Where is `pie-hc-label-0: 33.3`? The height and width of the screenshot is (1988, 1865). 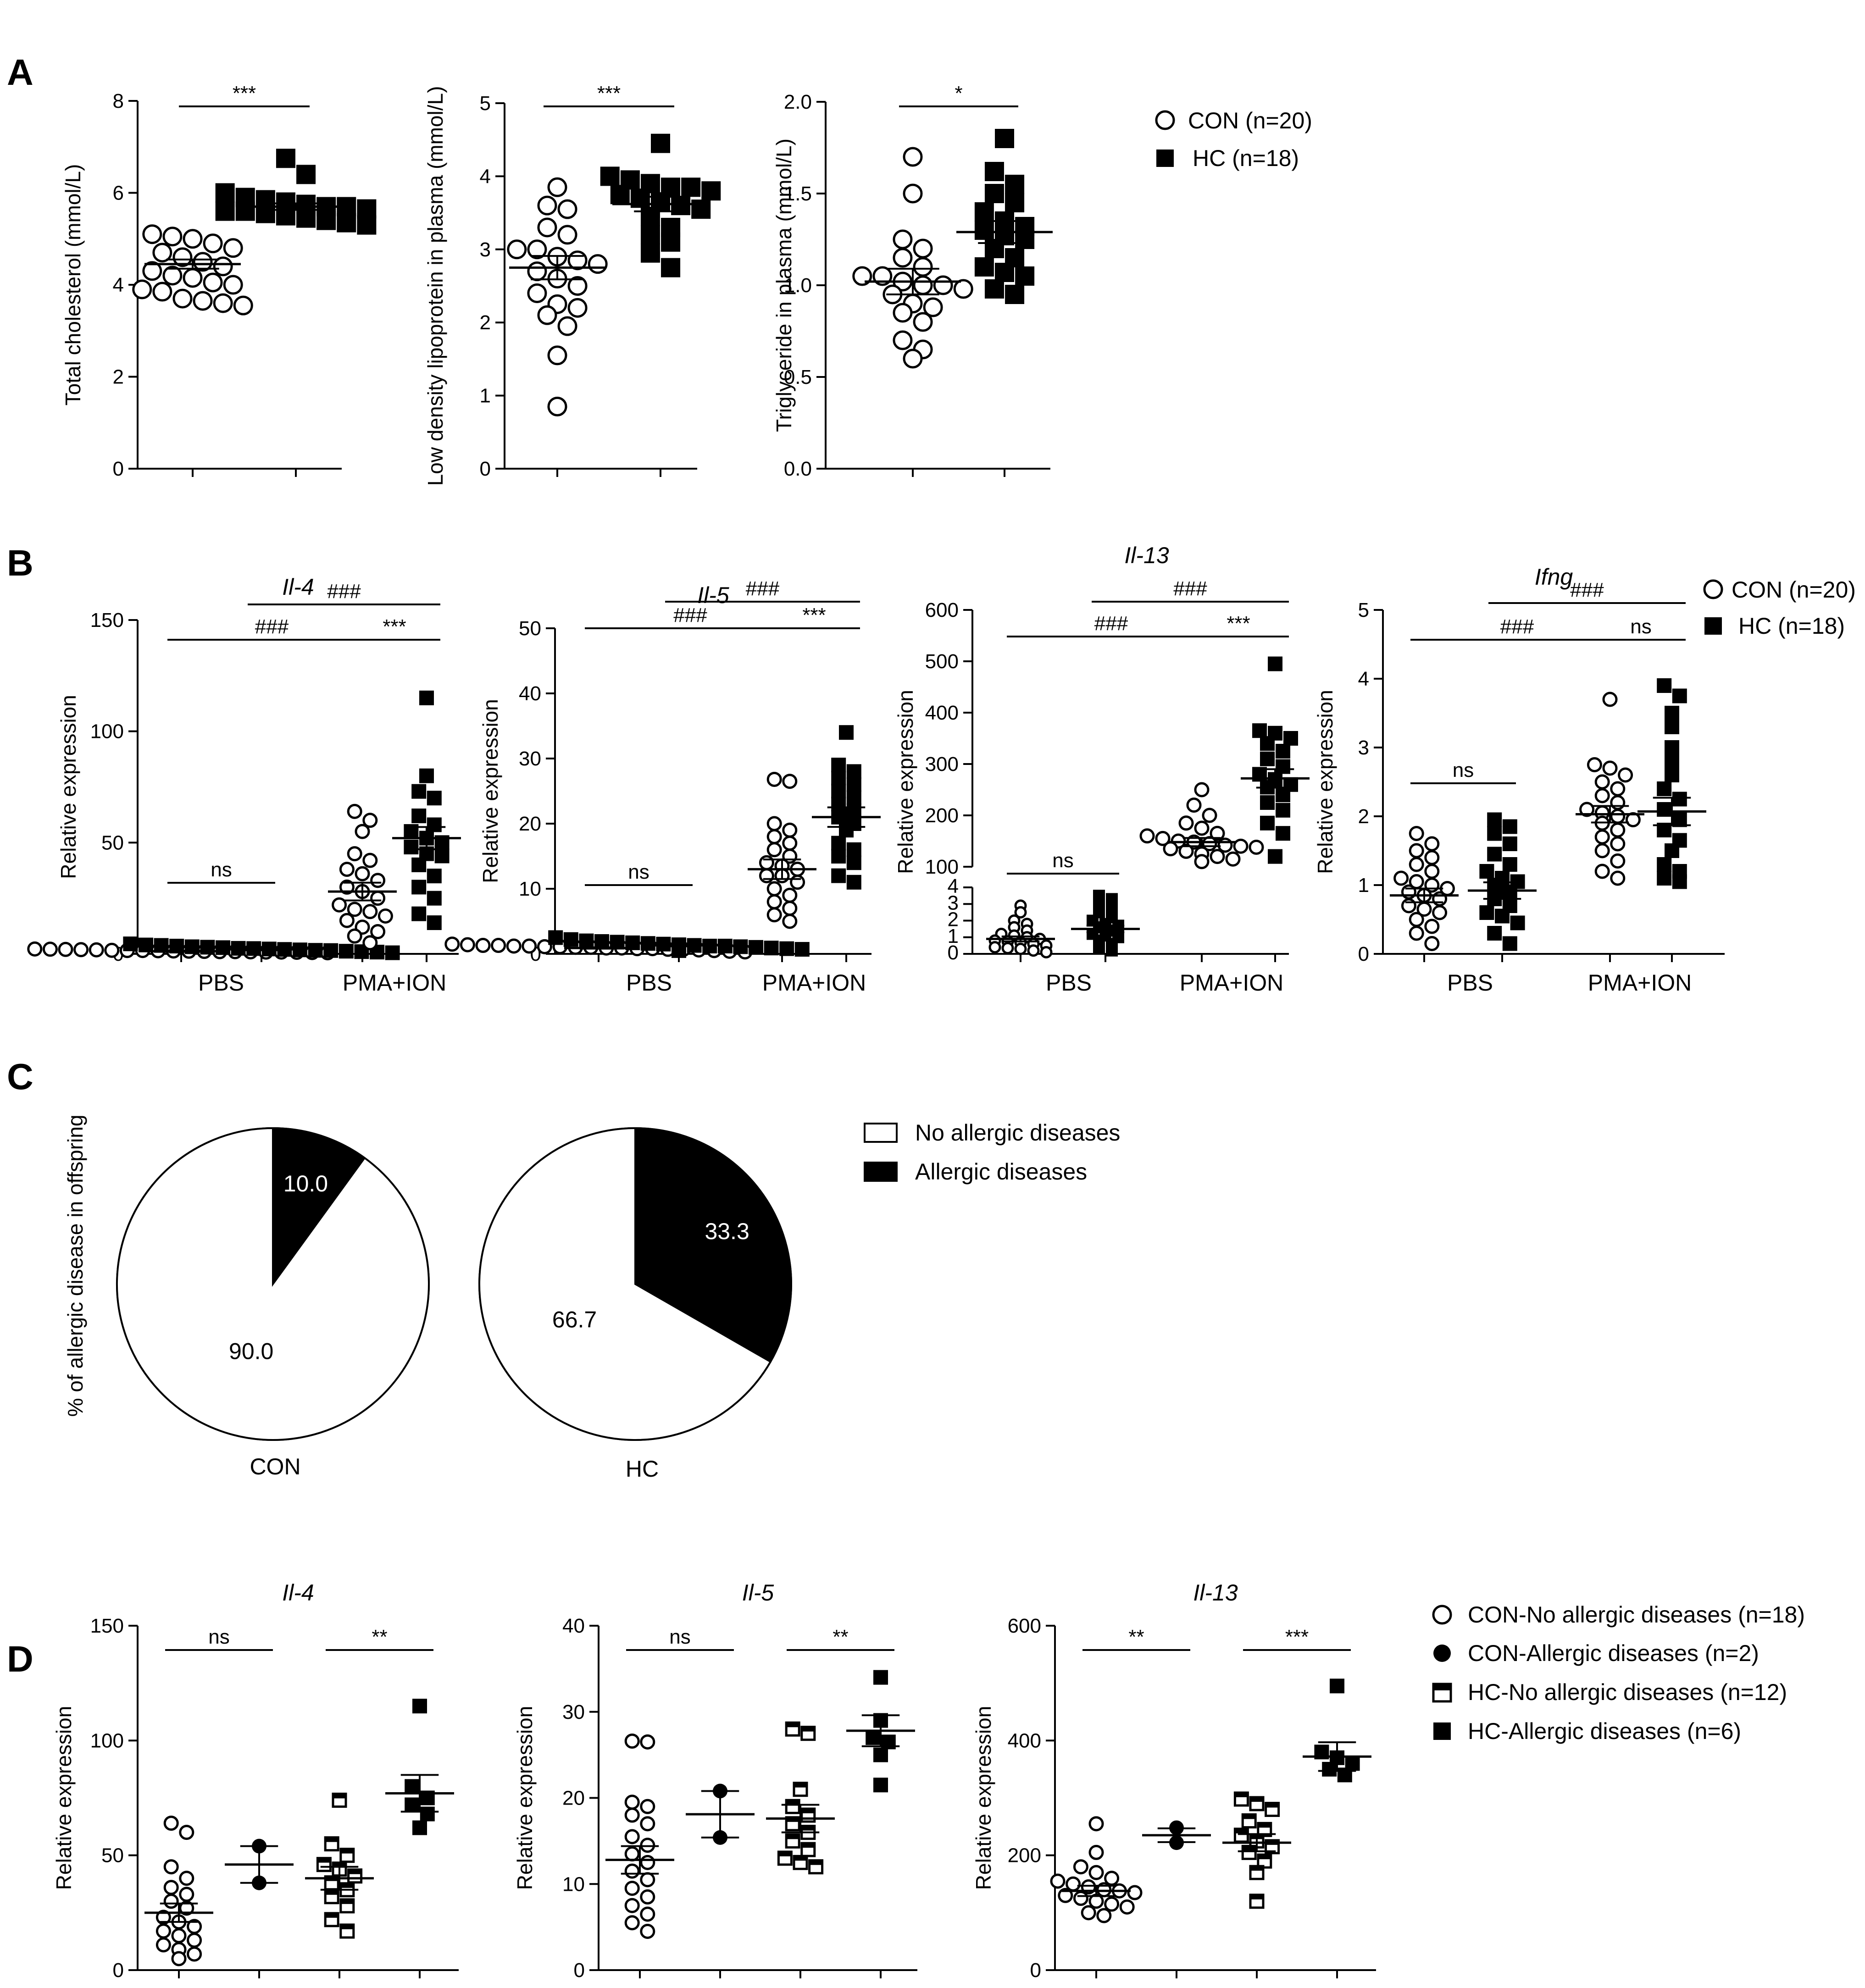
pie-hc-label-0: 33.3 is located at coordinates (727, 1231).